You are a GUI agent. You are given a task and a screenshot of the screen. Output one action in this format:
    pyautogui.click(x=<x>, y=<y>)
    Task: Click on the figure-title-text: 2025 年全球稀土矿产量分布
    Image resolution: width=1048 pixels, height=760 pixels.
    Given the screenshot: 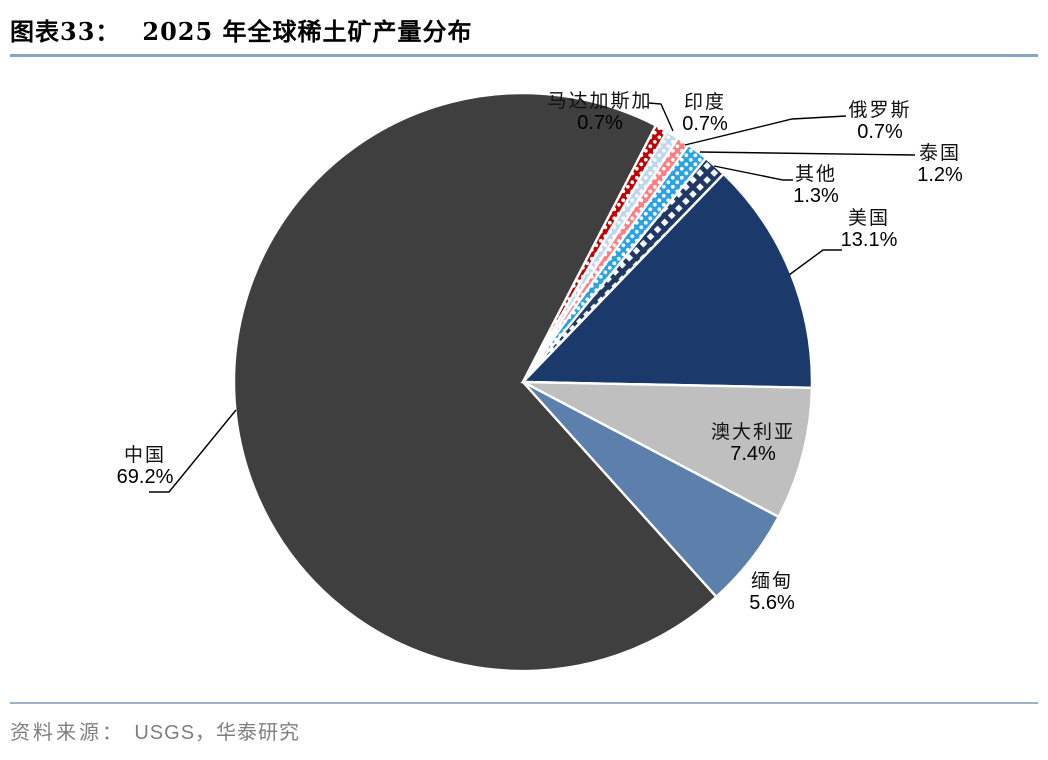 What is the action you would take?
    pyautogui.click(x=307, y=31)
    